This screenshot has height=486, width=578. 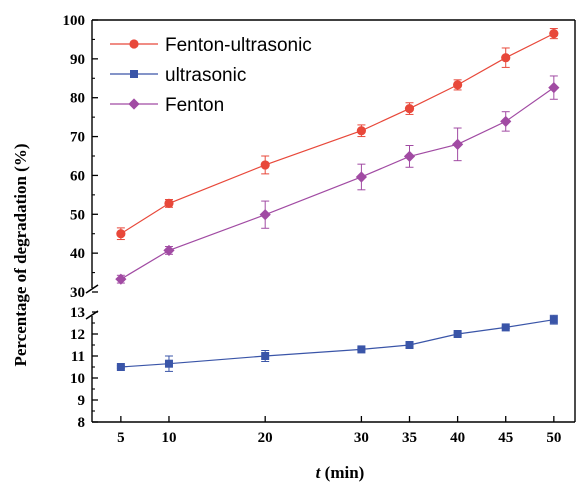 What do you see at coordinates (553, 438) in the screenshot?
I see `x-tick-label: 50` at bounding box center [553, 438].